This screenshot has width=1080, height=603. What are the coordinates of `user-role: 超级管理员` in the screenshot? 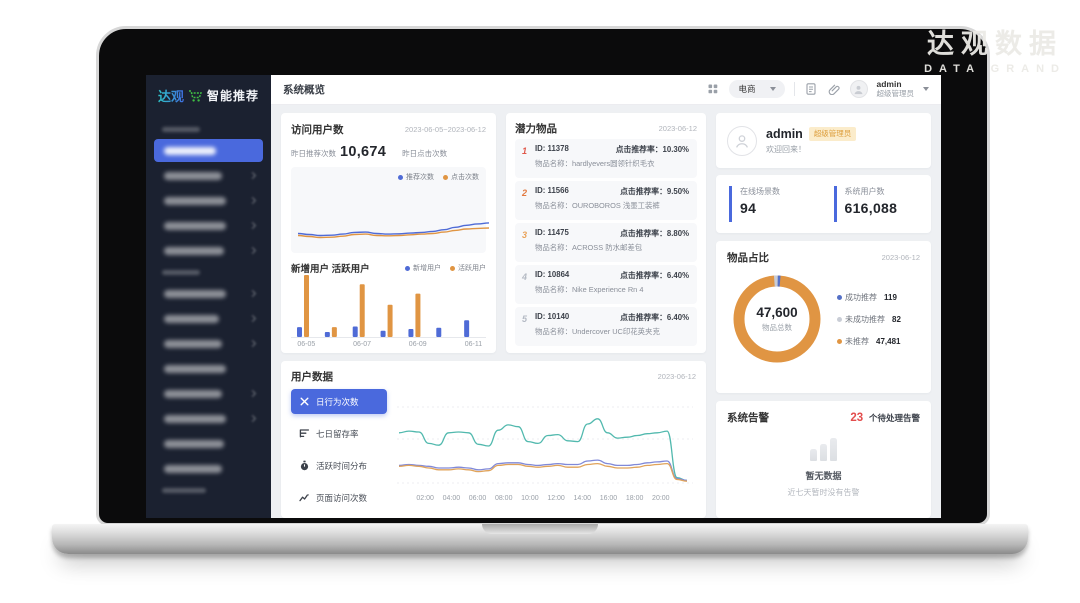 It's located at (895, 94).